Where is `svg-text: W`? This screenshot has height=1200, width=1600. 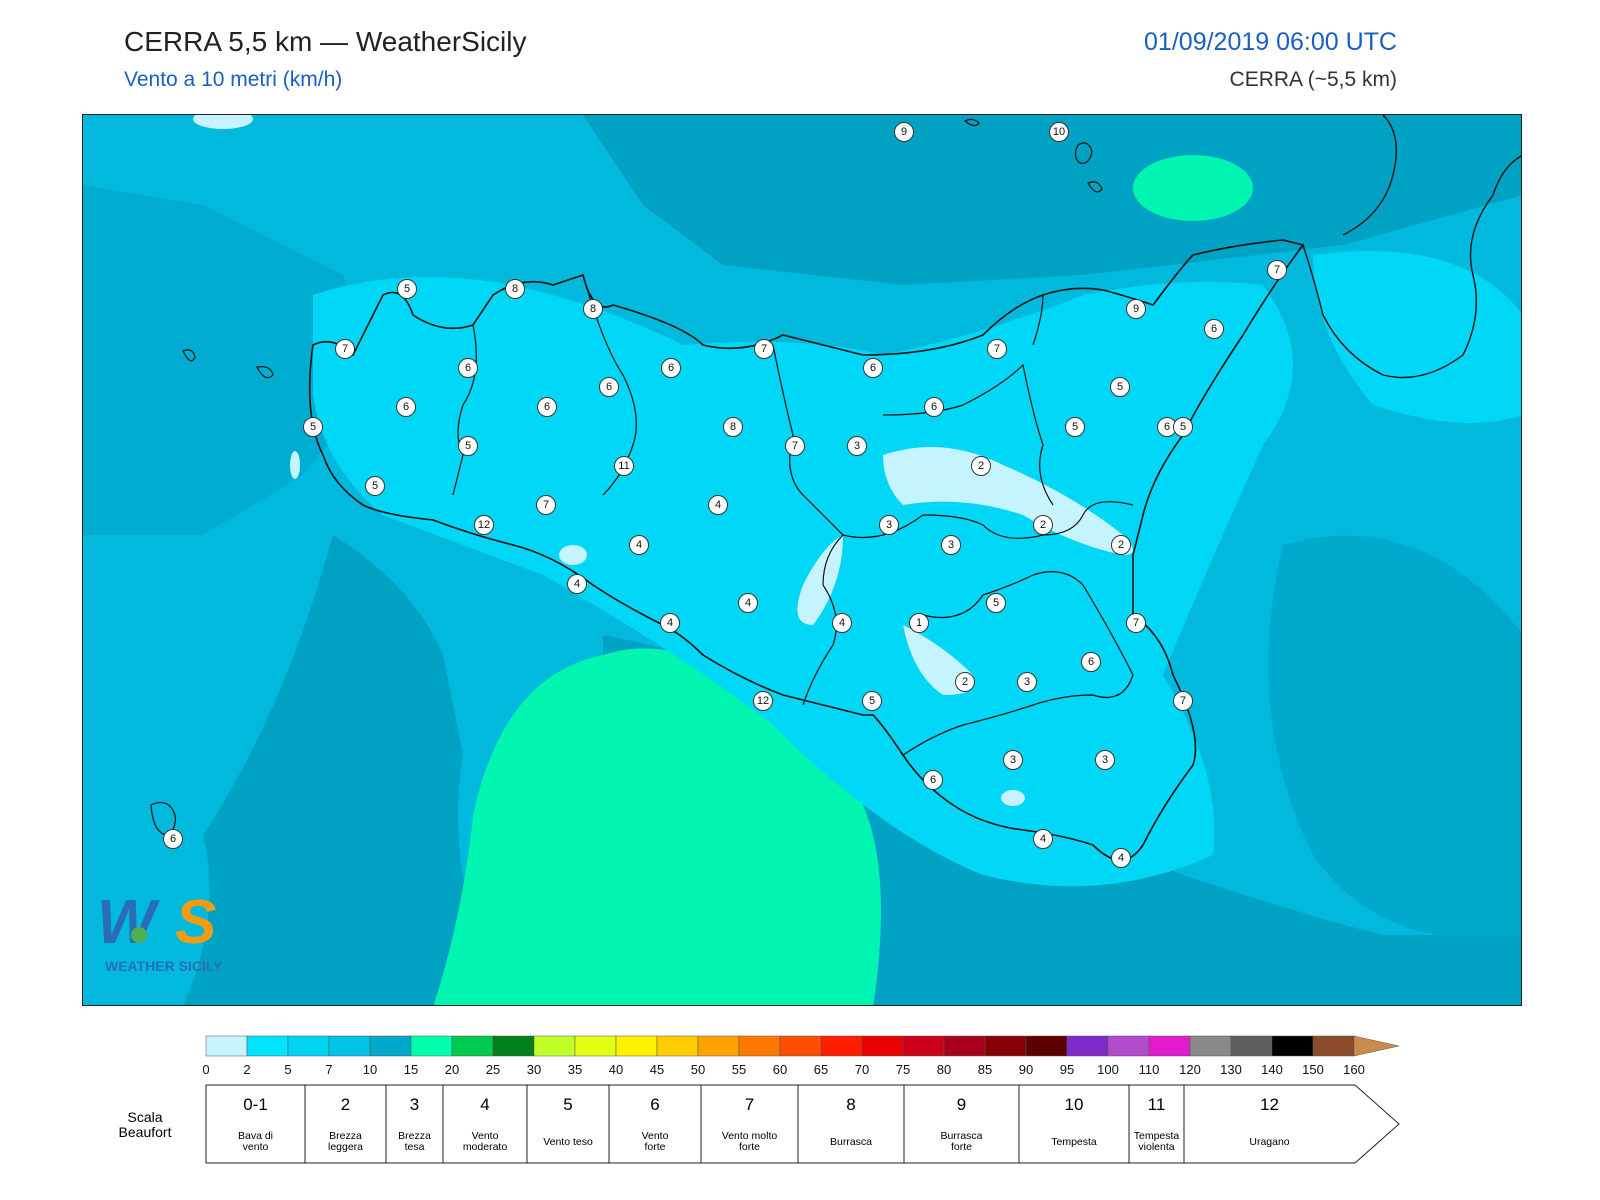
svg-text: W is located at coordinates (128, 922).